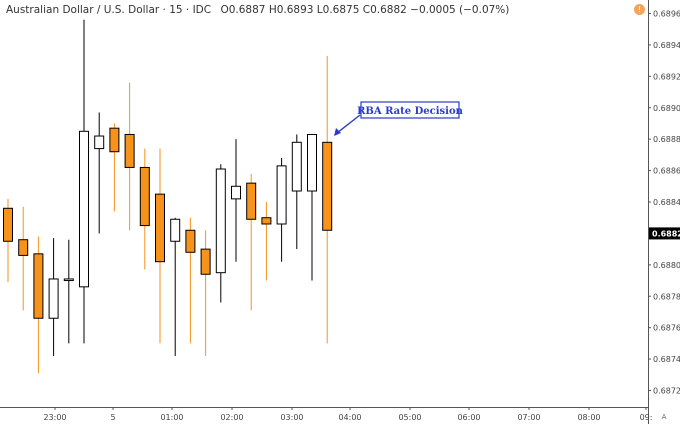 The image size is (680, 424). I want to click on x-tick-label: 02:00, so click(231, 417).